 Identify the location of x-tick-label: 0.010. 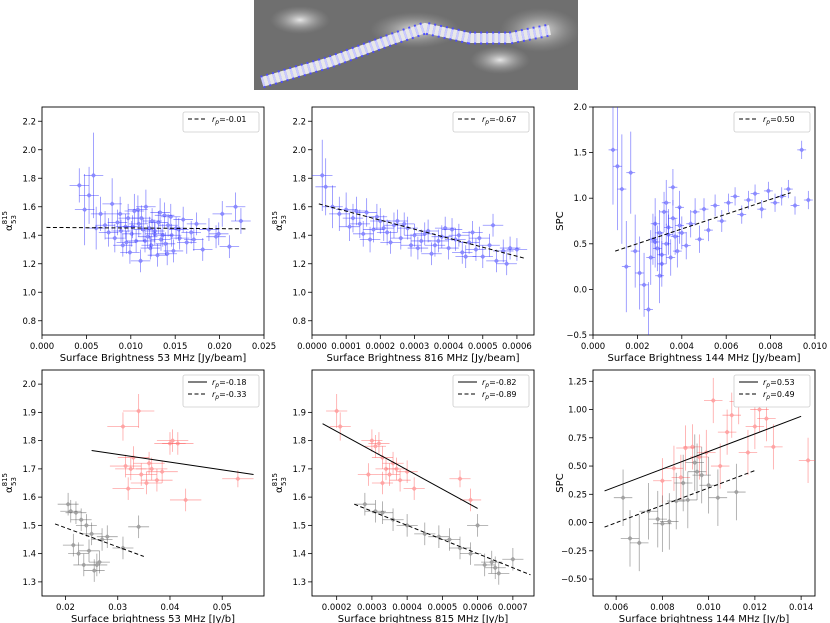
(131, 347).